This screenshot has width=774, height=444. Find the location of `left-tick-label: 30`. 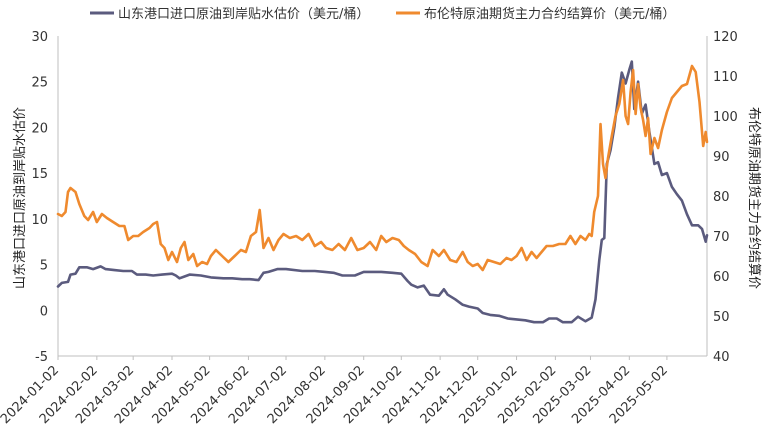

left-tick-label: 30 is located at coordinates (39, 37).